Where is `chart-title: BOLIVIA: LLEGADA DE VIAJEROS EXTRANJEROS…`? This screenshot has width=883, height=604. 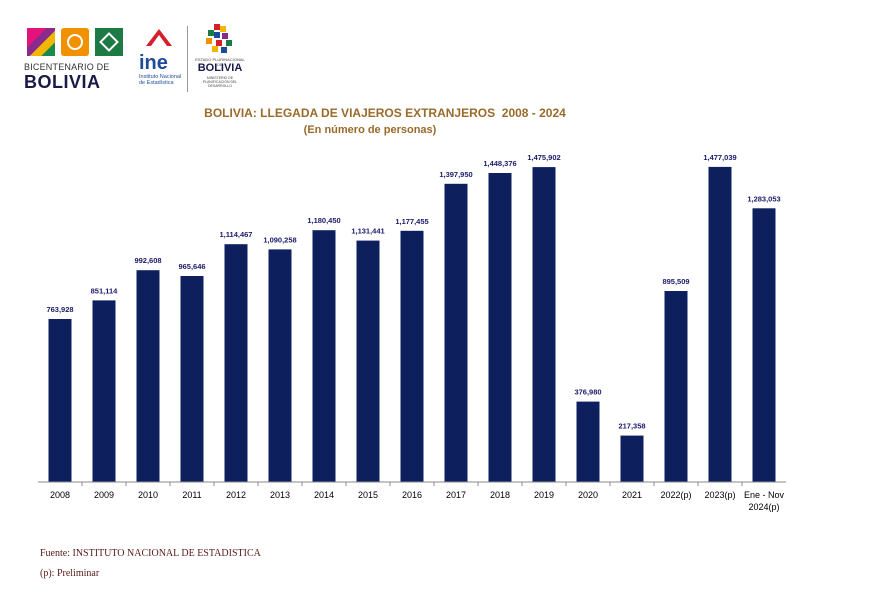 chart-title: BOLIVIA: LLEGADA DE VIAJEROS EXTRANJEROS… is located at coordinates (385, 113).